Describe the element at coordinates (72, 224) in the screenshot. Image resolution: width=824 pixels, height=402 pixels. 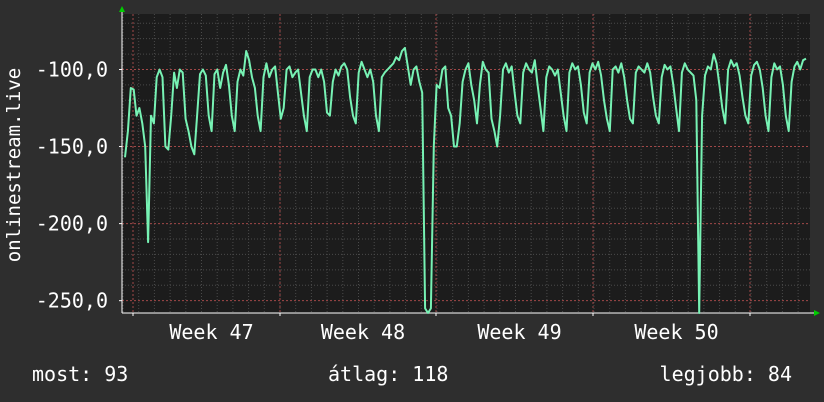
I see `y-tick-label: -200,0` at that location.